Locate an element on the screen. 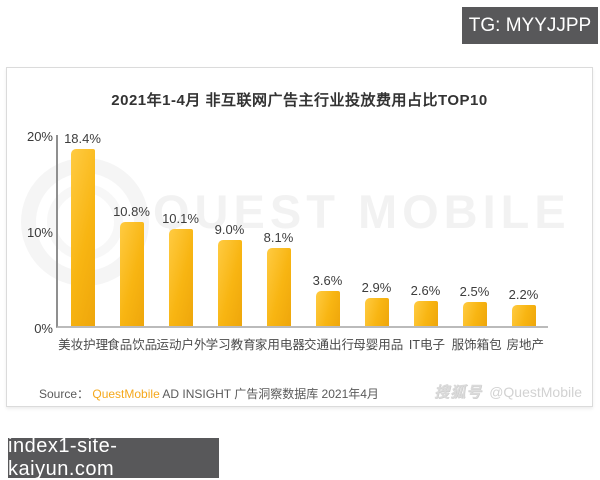 The height and width of the screenshot is (480, 600). source-brand: QuestMobile is located at coordinates (126, 394).